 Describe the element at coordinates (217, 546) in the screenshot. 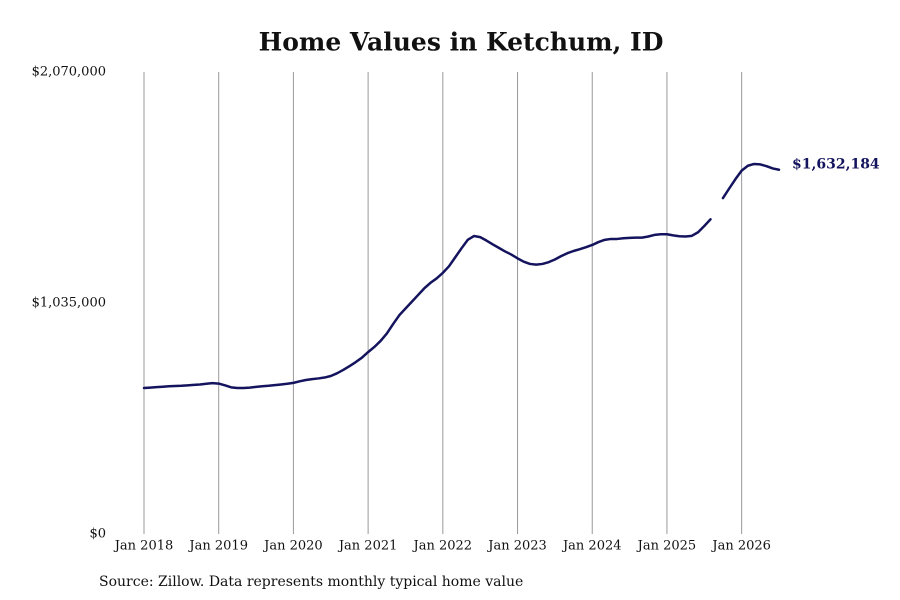

I see `x-tick-label: Jan 2019` at that location.